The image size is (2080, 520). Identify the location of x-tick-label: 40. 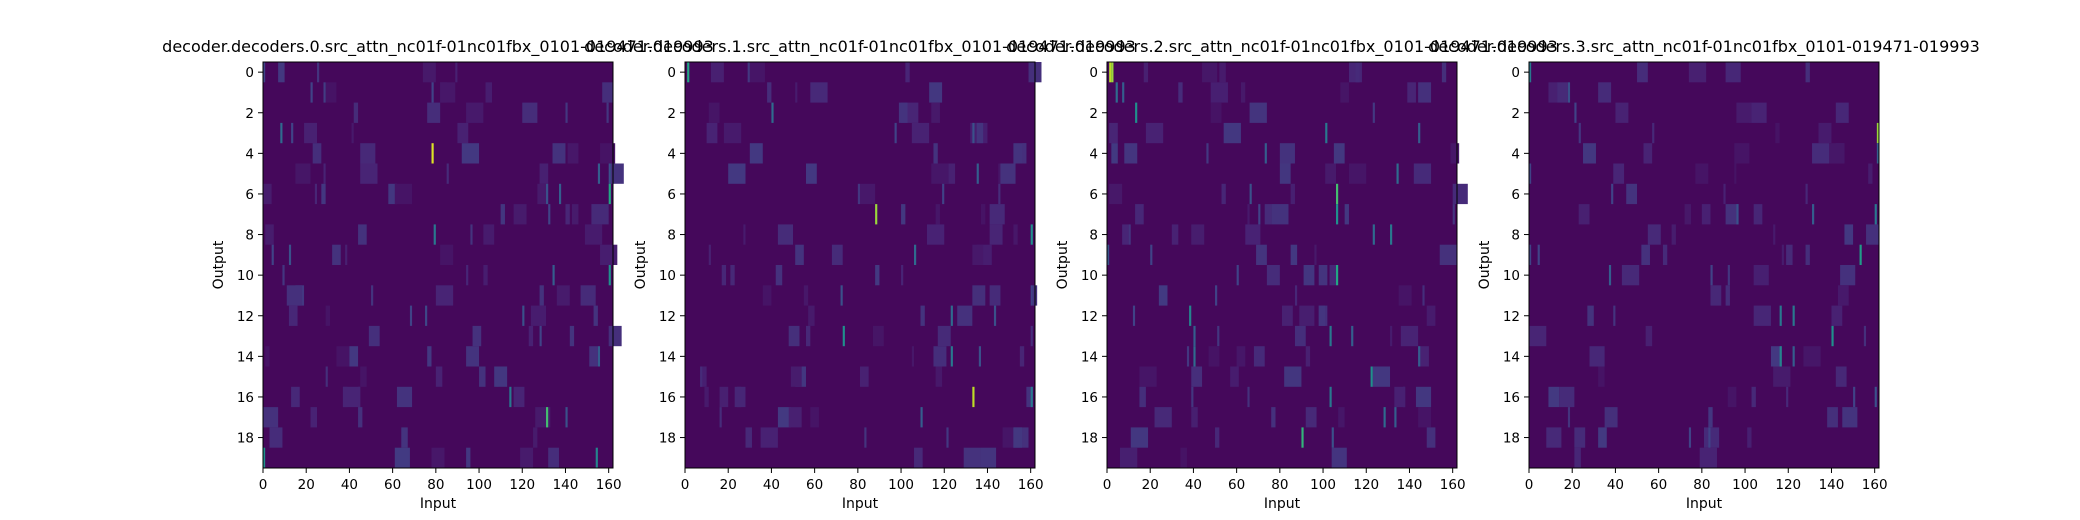
(349, 485).